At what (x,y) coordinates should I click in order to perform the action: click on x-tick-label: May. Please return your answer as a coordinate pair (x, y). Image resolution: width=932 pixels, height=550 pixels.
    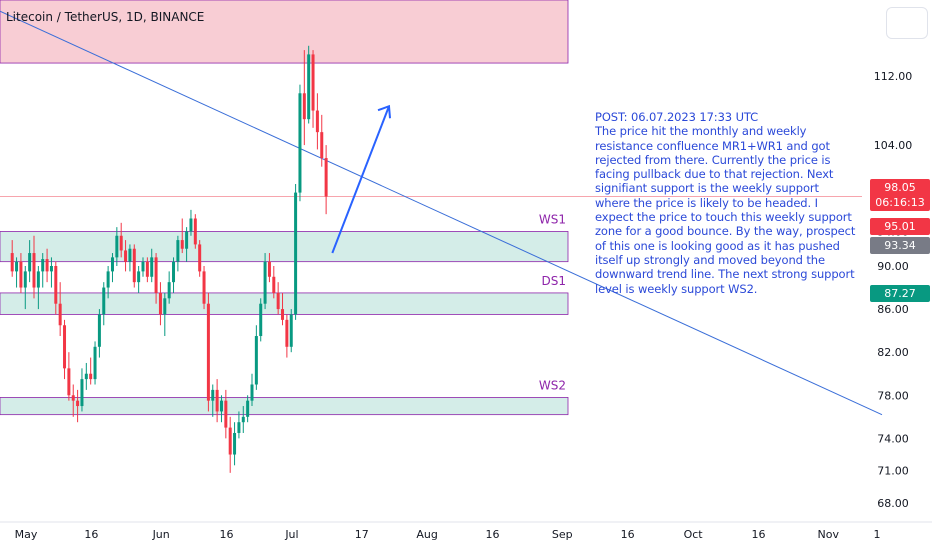
    Looking at the image, I should click on (26, 534).